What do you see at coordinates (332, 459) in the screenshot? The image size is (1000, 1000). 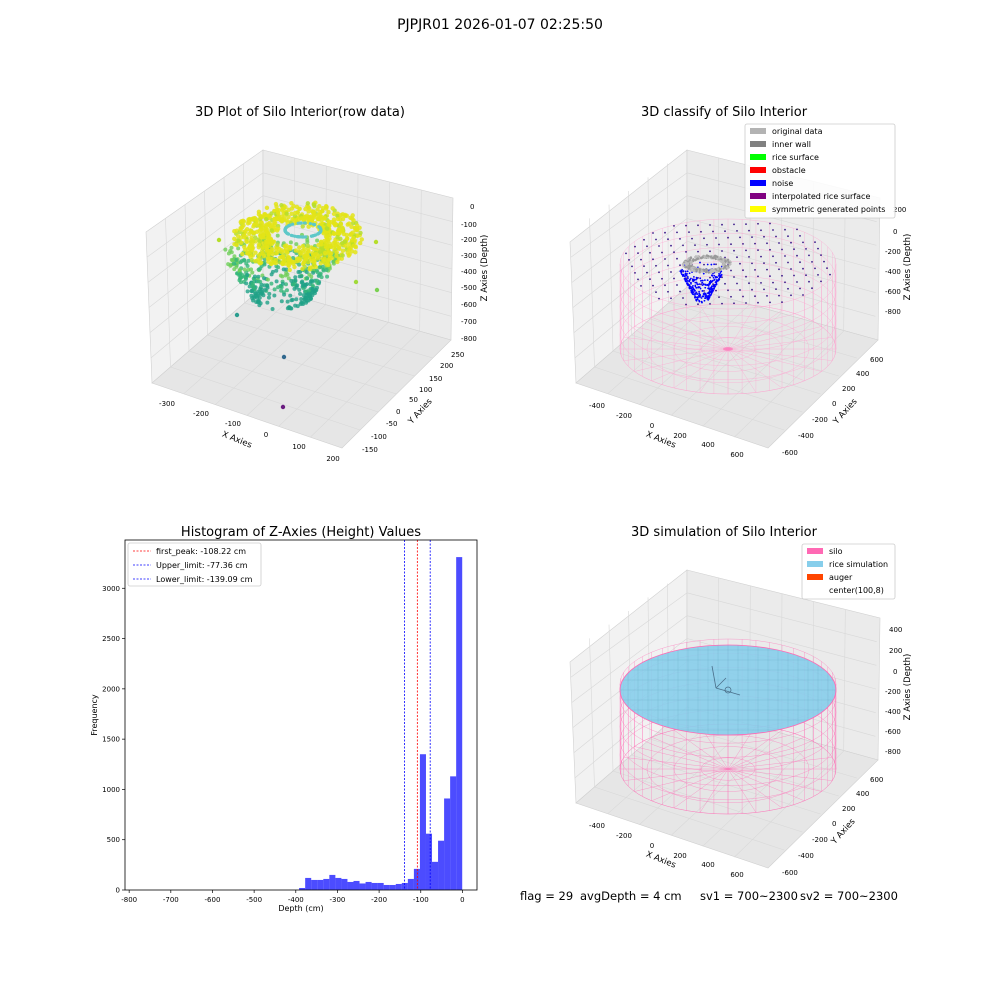 I see `x-tick-label: 200` at bounding box center [332, 459].